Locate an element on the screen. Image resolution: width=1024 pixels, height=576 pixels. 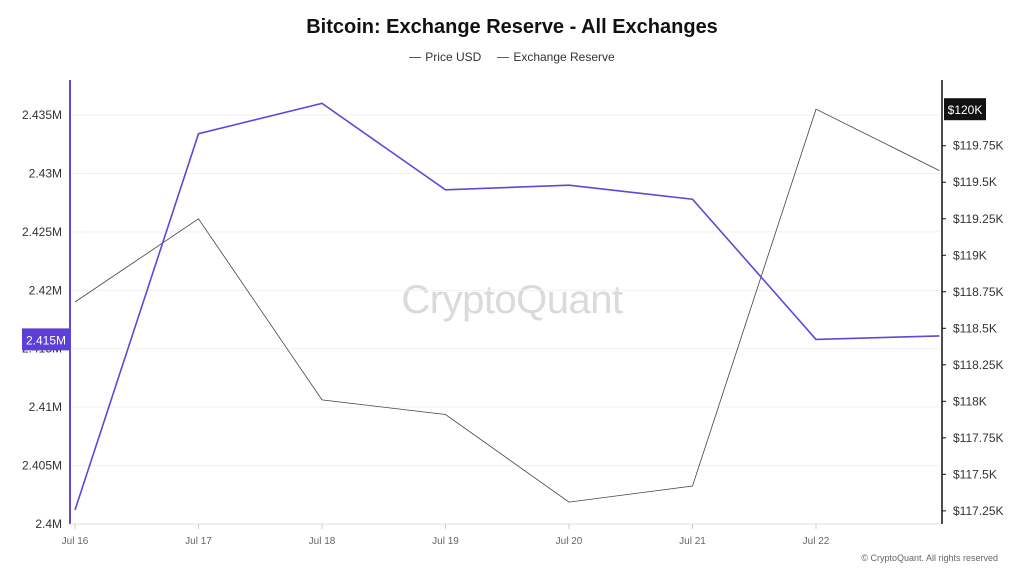
y-left-tick-label: 2.405M is located at coordinates (42, 466).